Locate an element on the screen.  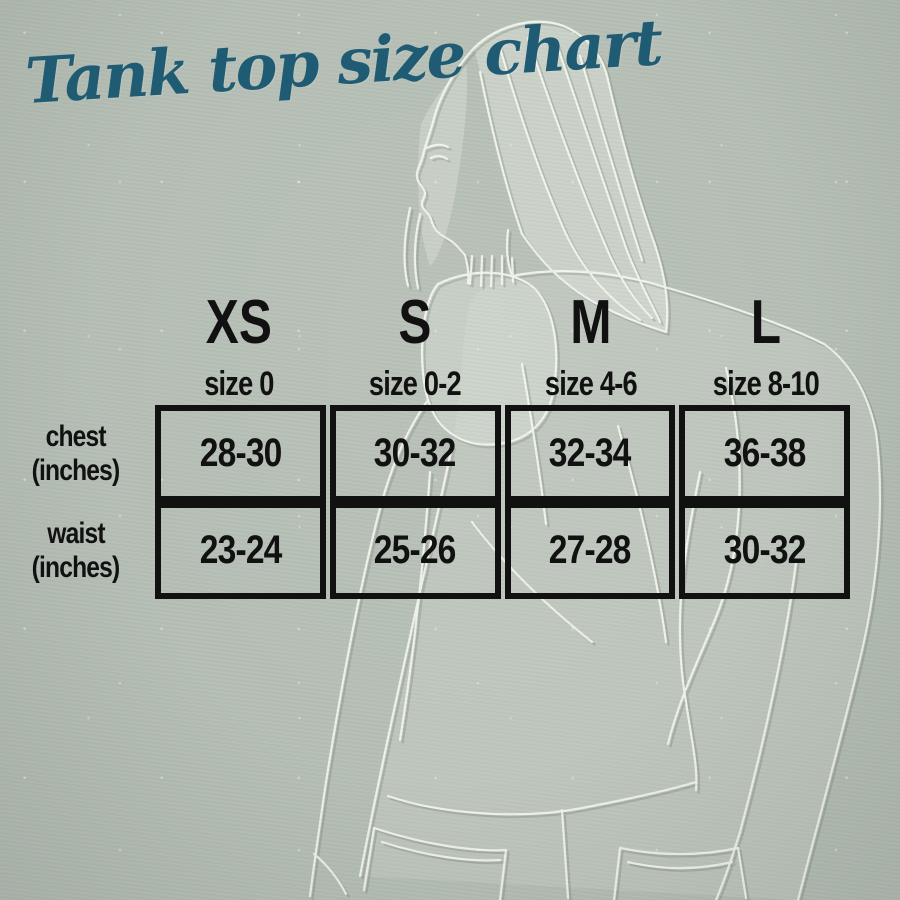
size-column-l: L size 8-10 is located at coordinates (766, 345).